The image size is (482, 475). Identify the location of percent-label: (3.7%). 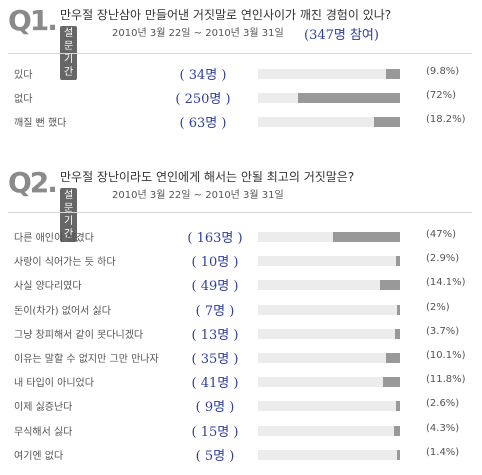
(443, 331).